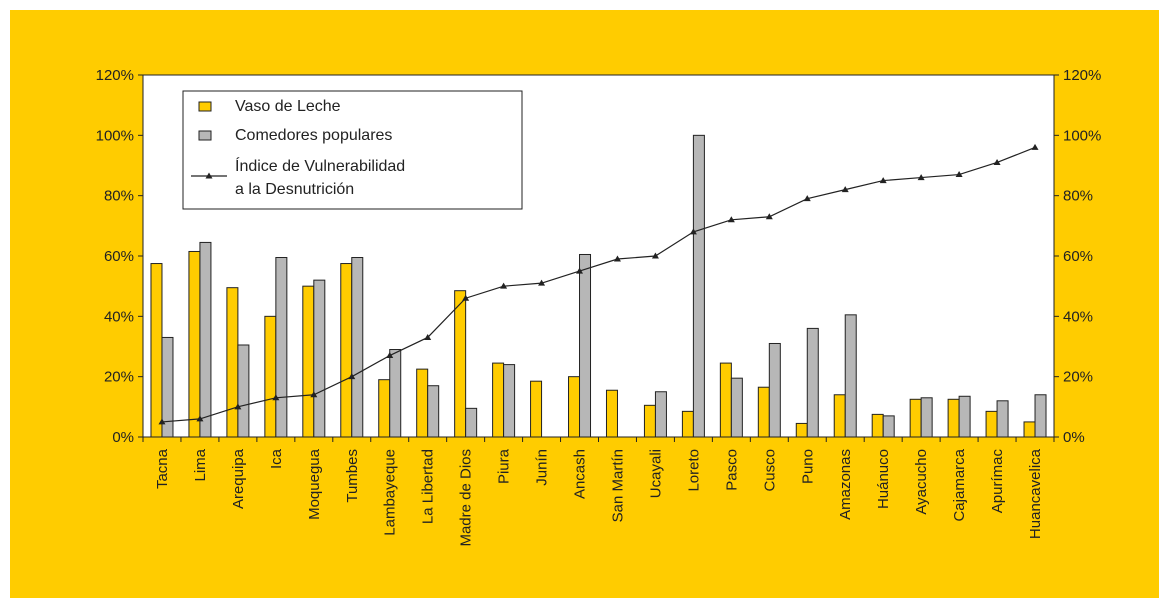  Describe the element at coordinates (921, 482) in the screenshot. I see `x-tick-label-ayacucho: Ayacucho` at that location.